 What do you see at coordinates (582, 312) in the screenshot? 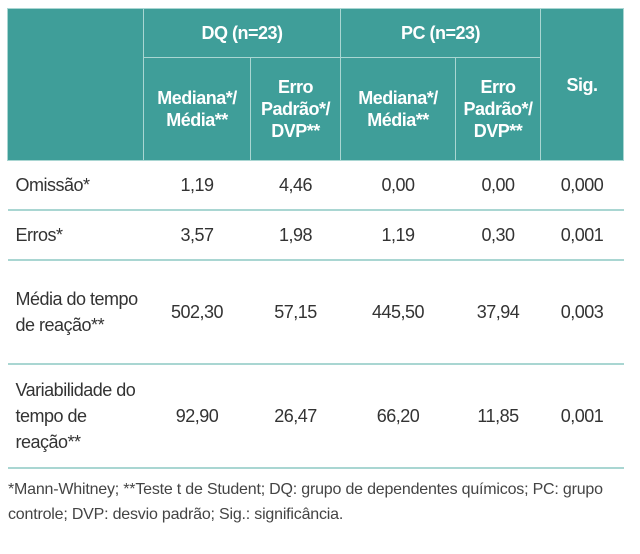
I see `cell: 0,003` at bounding box center [582, 312].